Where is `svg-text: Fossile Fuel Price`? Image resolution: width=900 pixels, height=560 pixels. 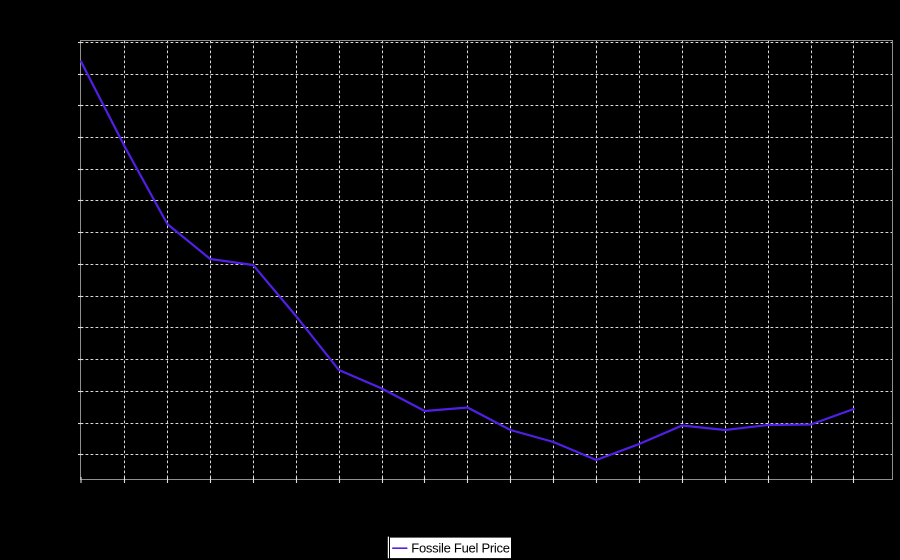
svg-text: Fossile Fuel Price is located at coordinates (460, 548).